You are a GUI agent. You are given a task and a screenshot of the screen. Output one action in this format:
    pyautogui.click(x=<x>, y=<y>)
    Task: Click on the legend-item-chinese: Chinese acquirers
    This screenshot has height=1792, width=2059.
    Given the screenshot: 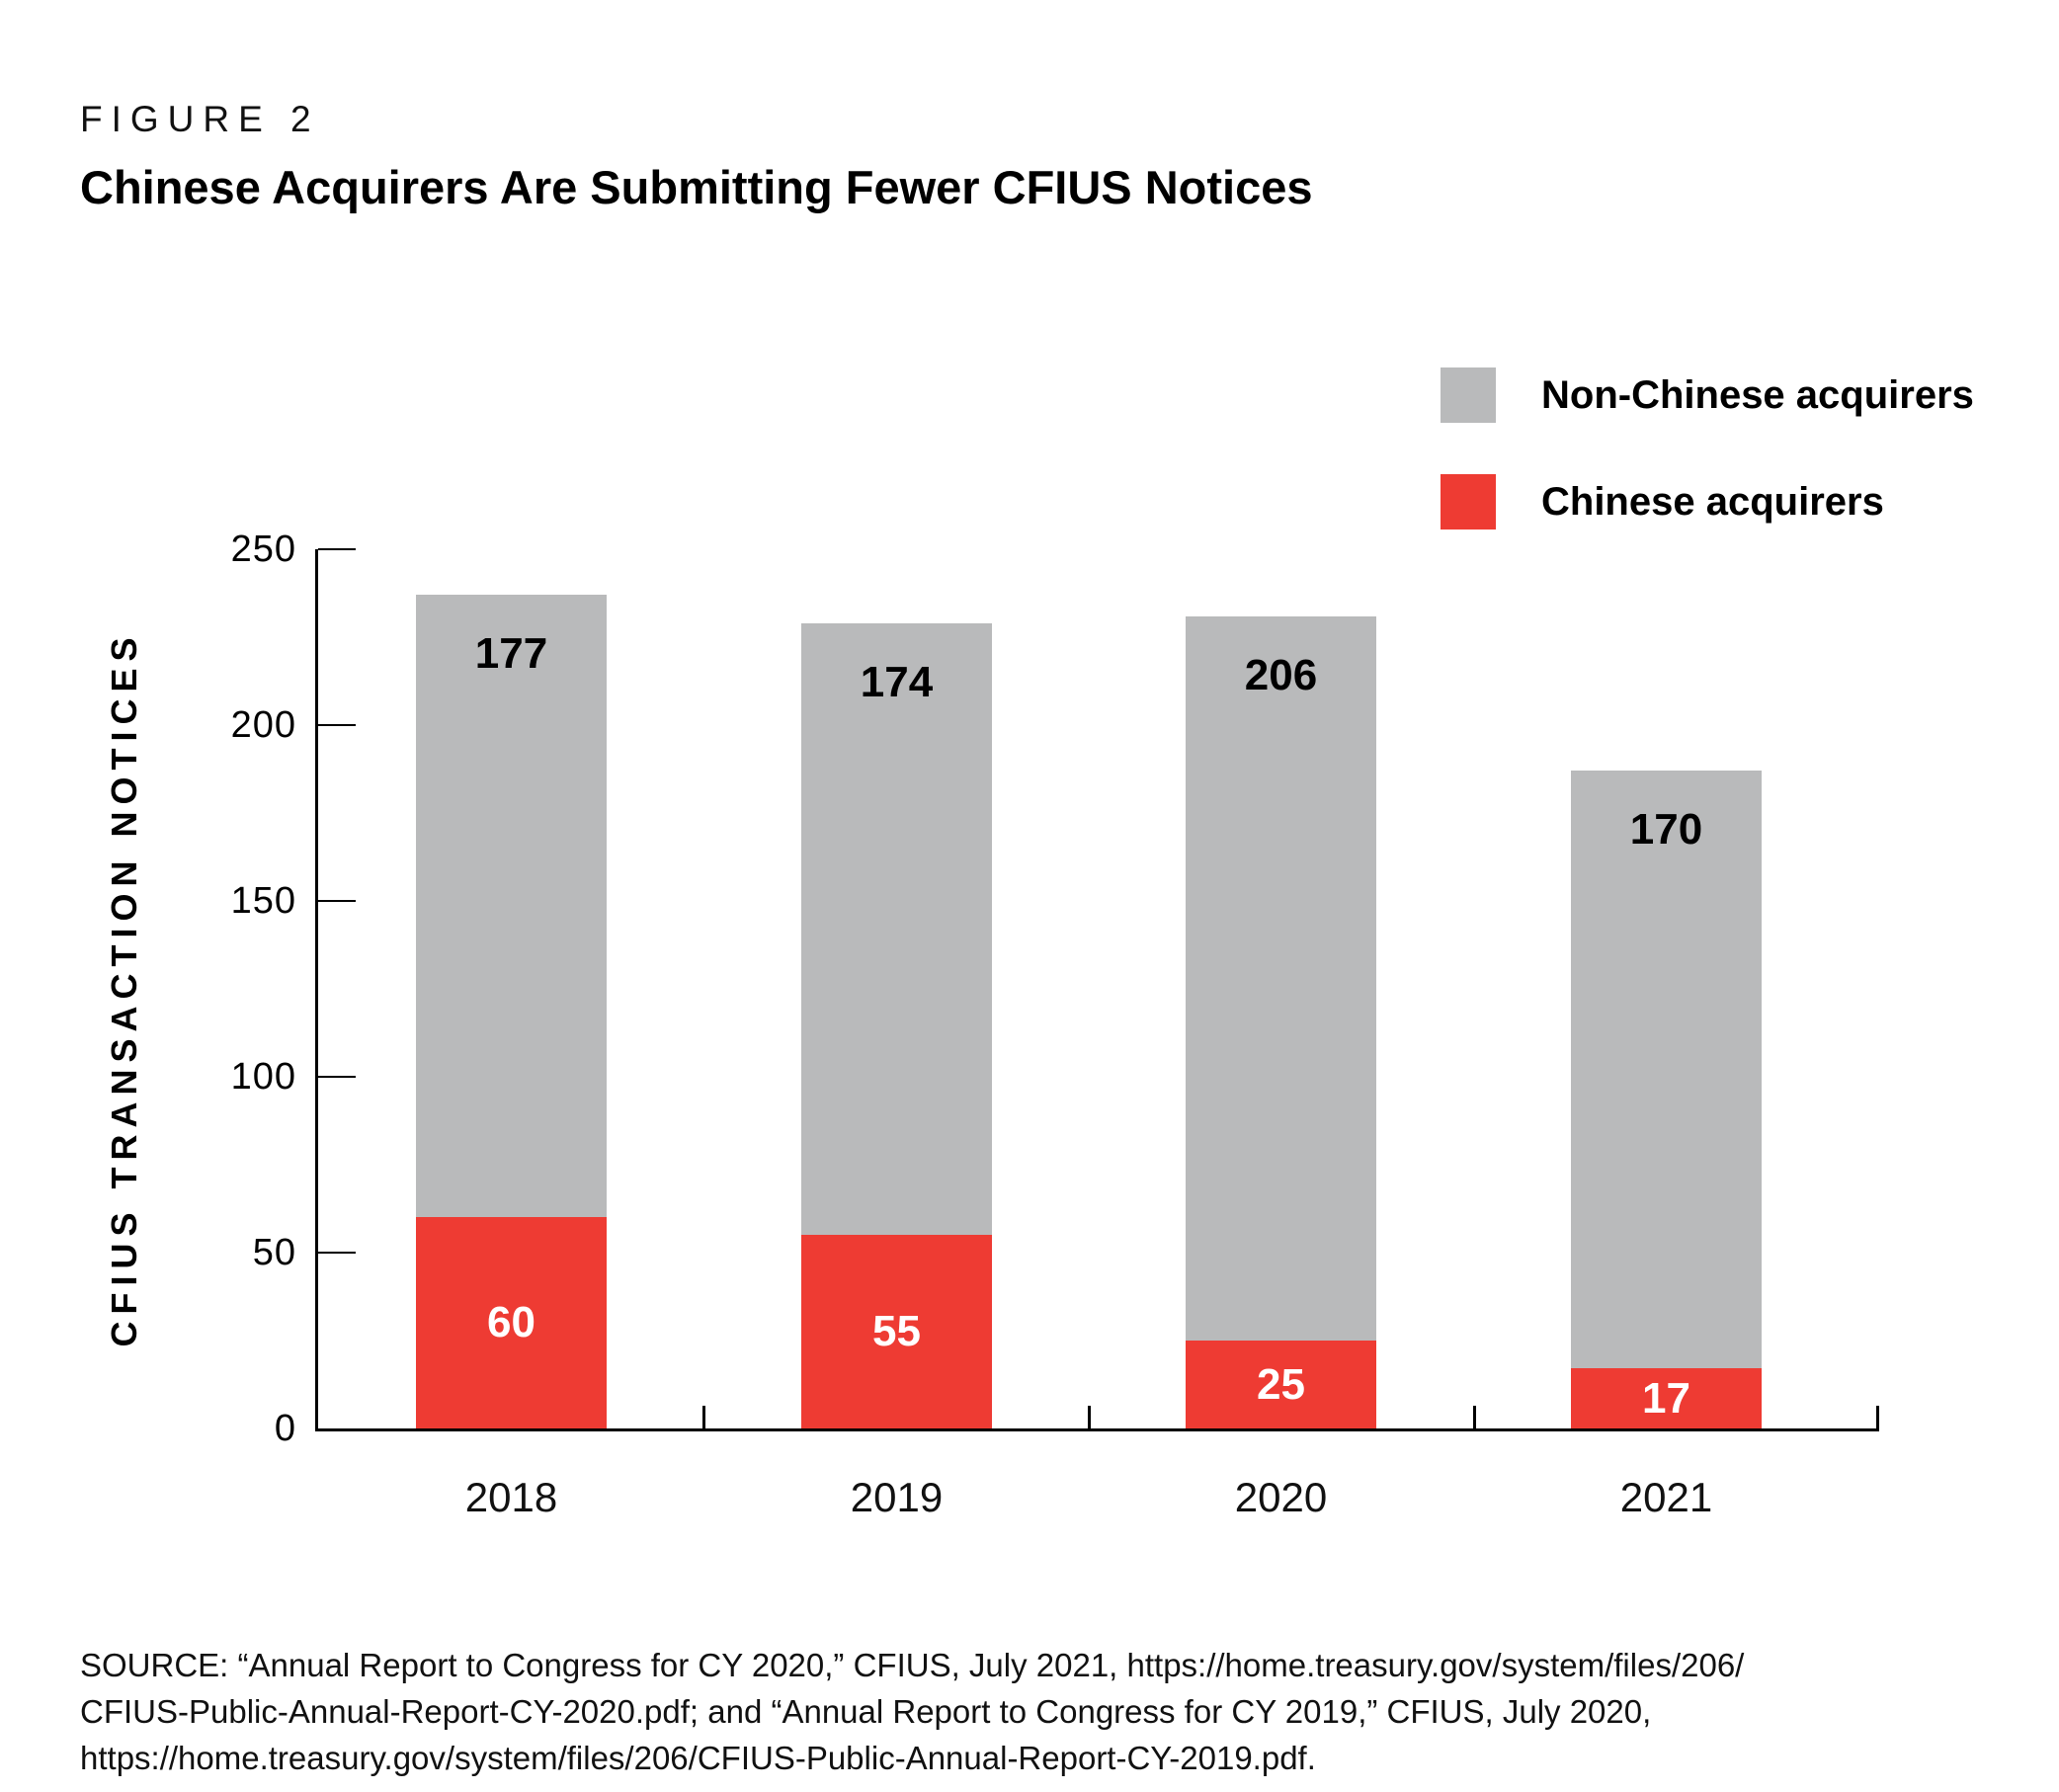 What is the action you would take?
    pyautogui.click(x=1662, y=502)
    